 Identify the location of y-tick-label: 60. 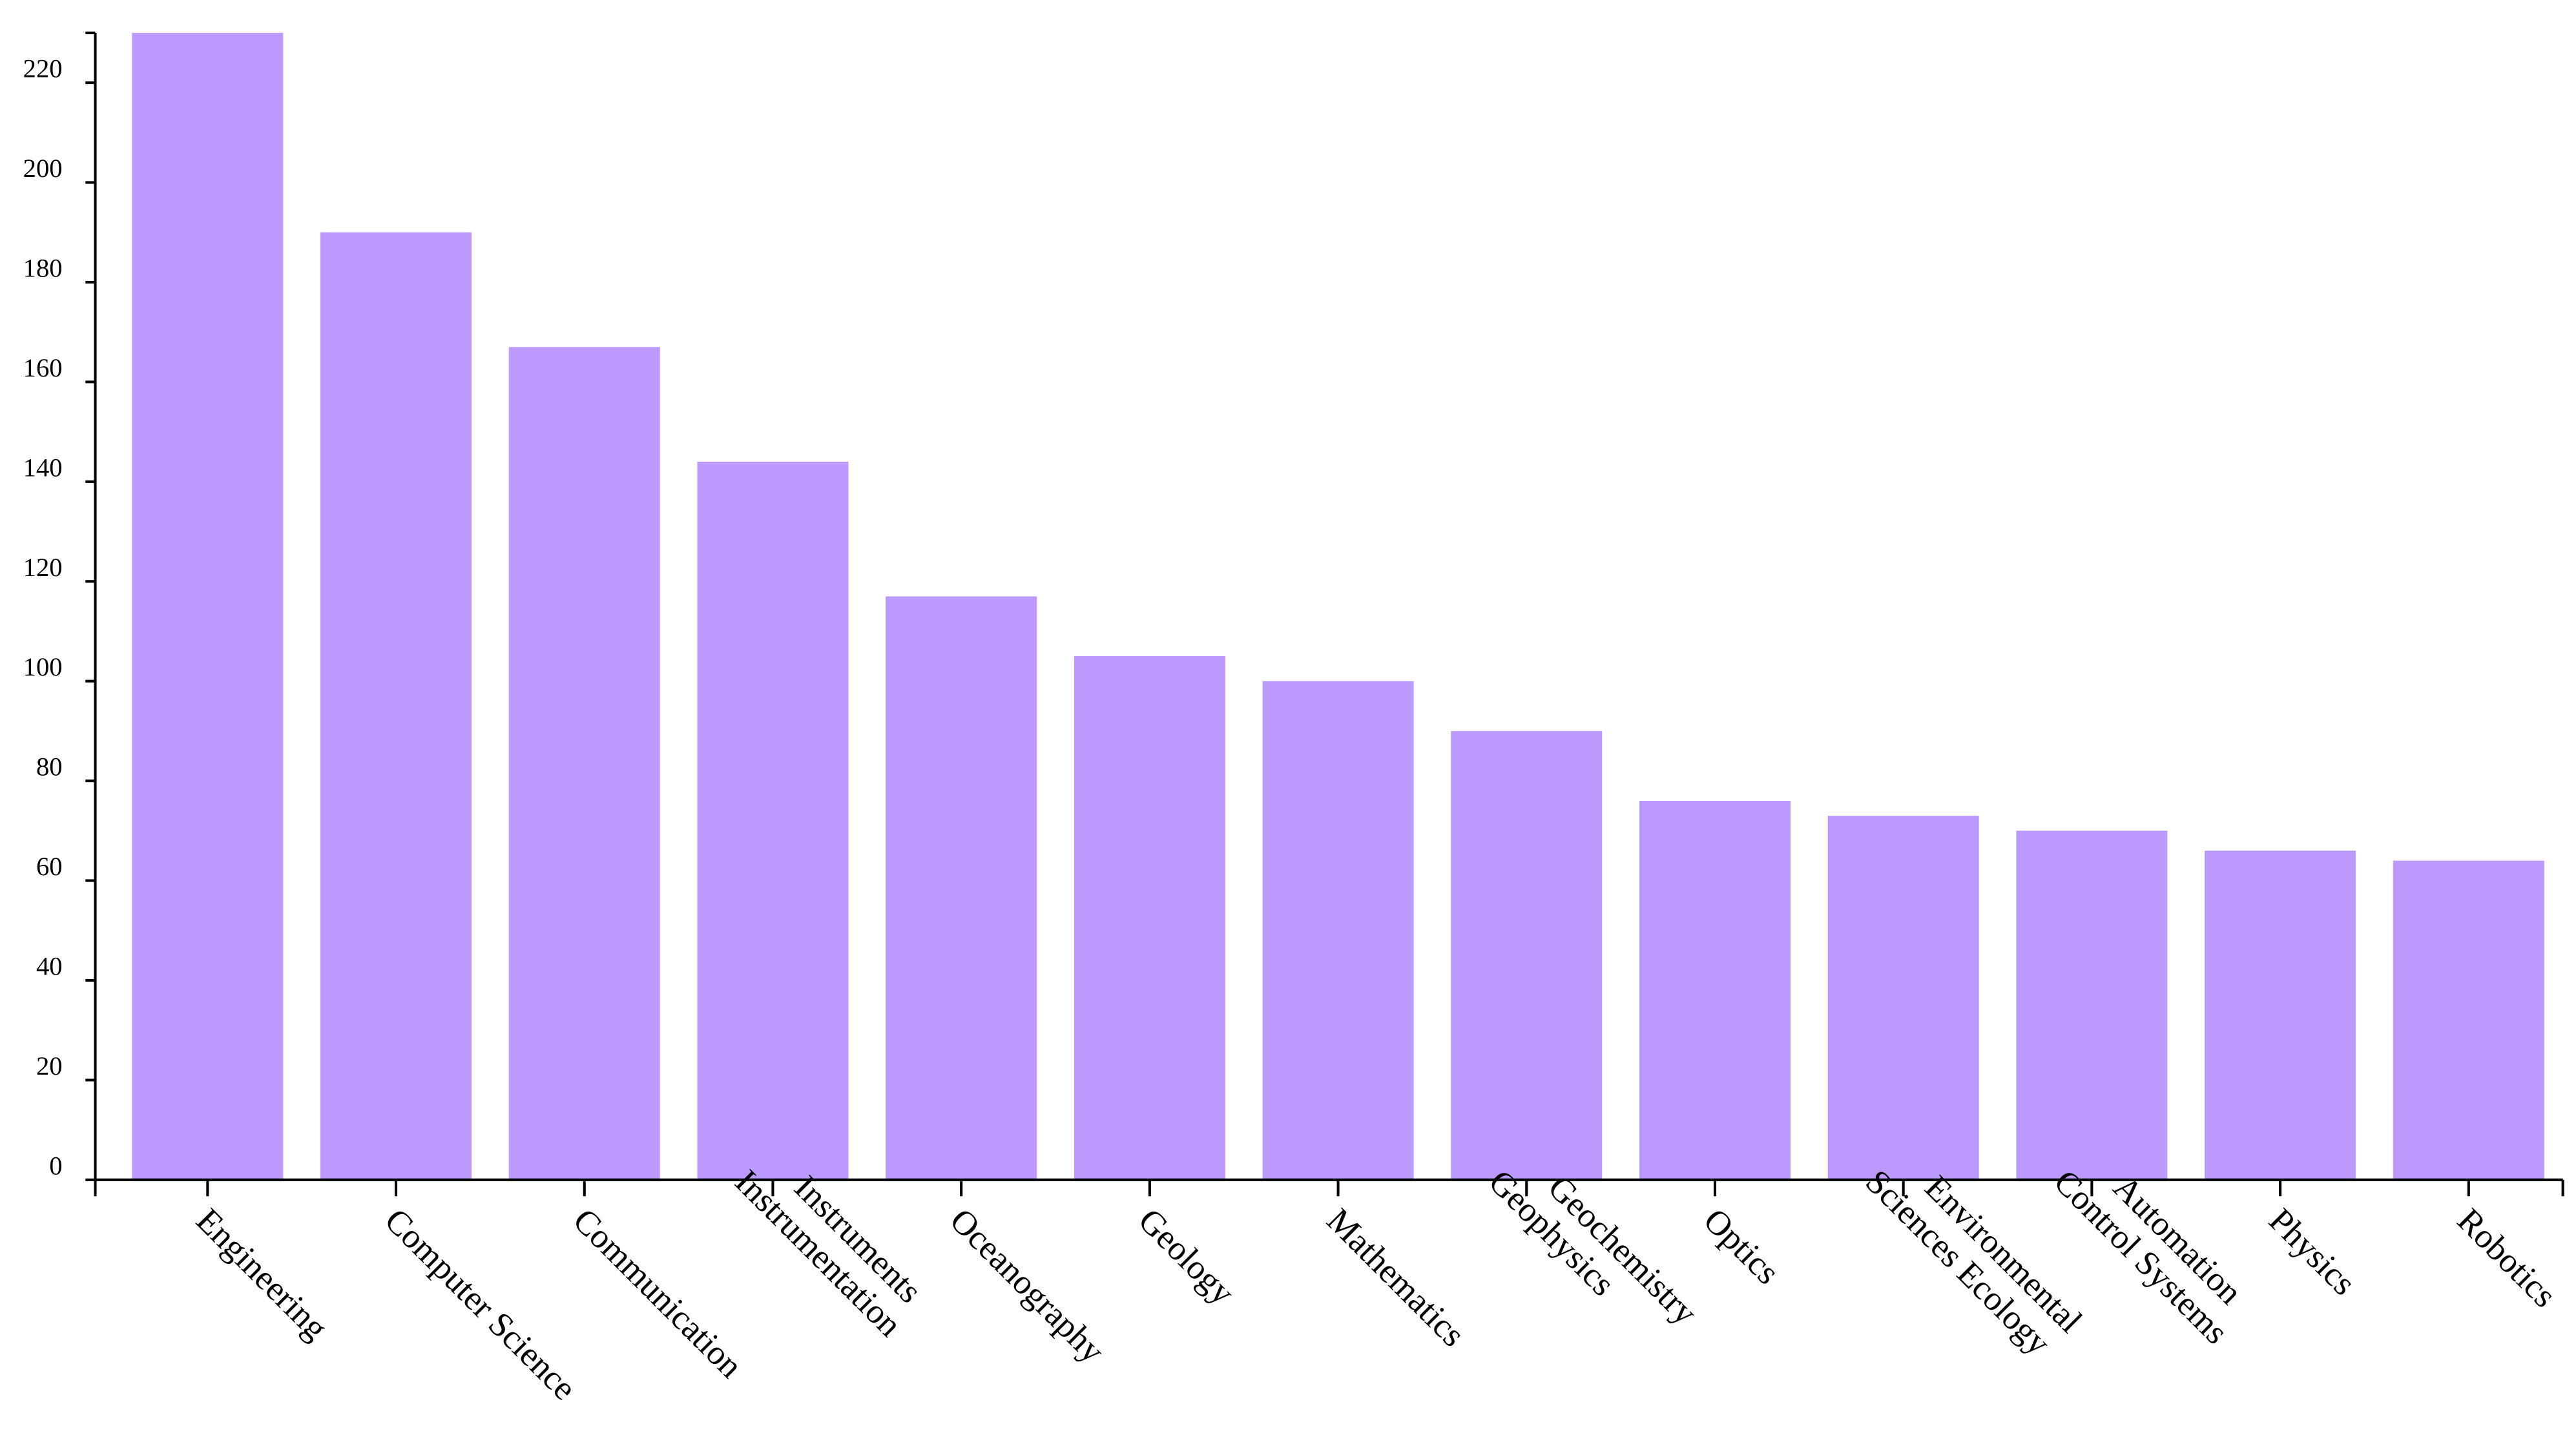
(49, 867).